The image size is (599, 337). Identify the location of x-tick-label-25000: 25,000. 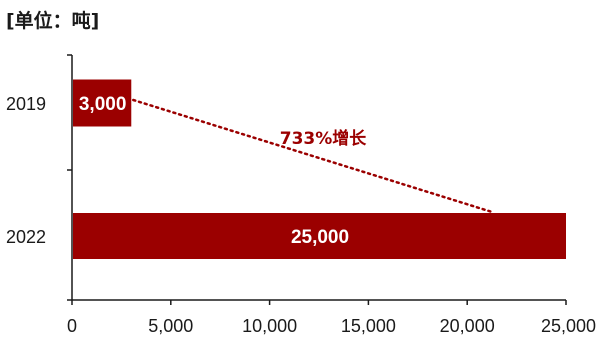
(568, 326).